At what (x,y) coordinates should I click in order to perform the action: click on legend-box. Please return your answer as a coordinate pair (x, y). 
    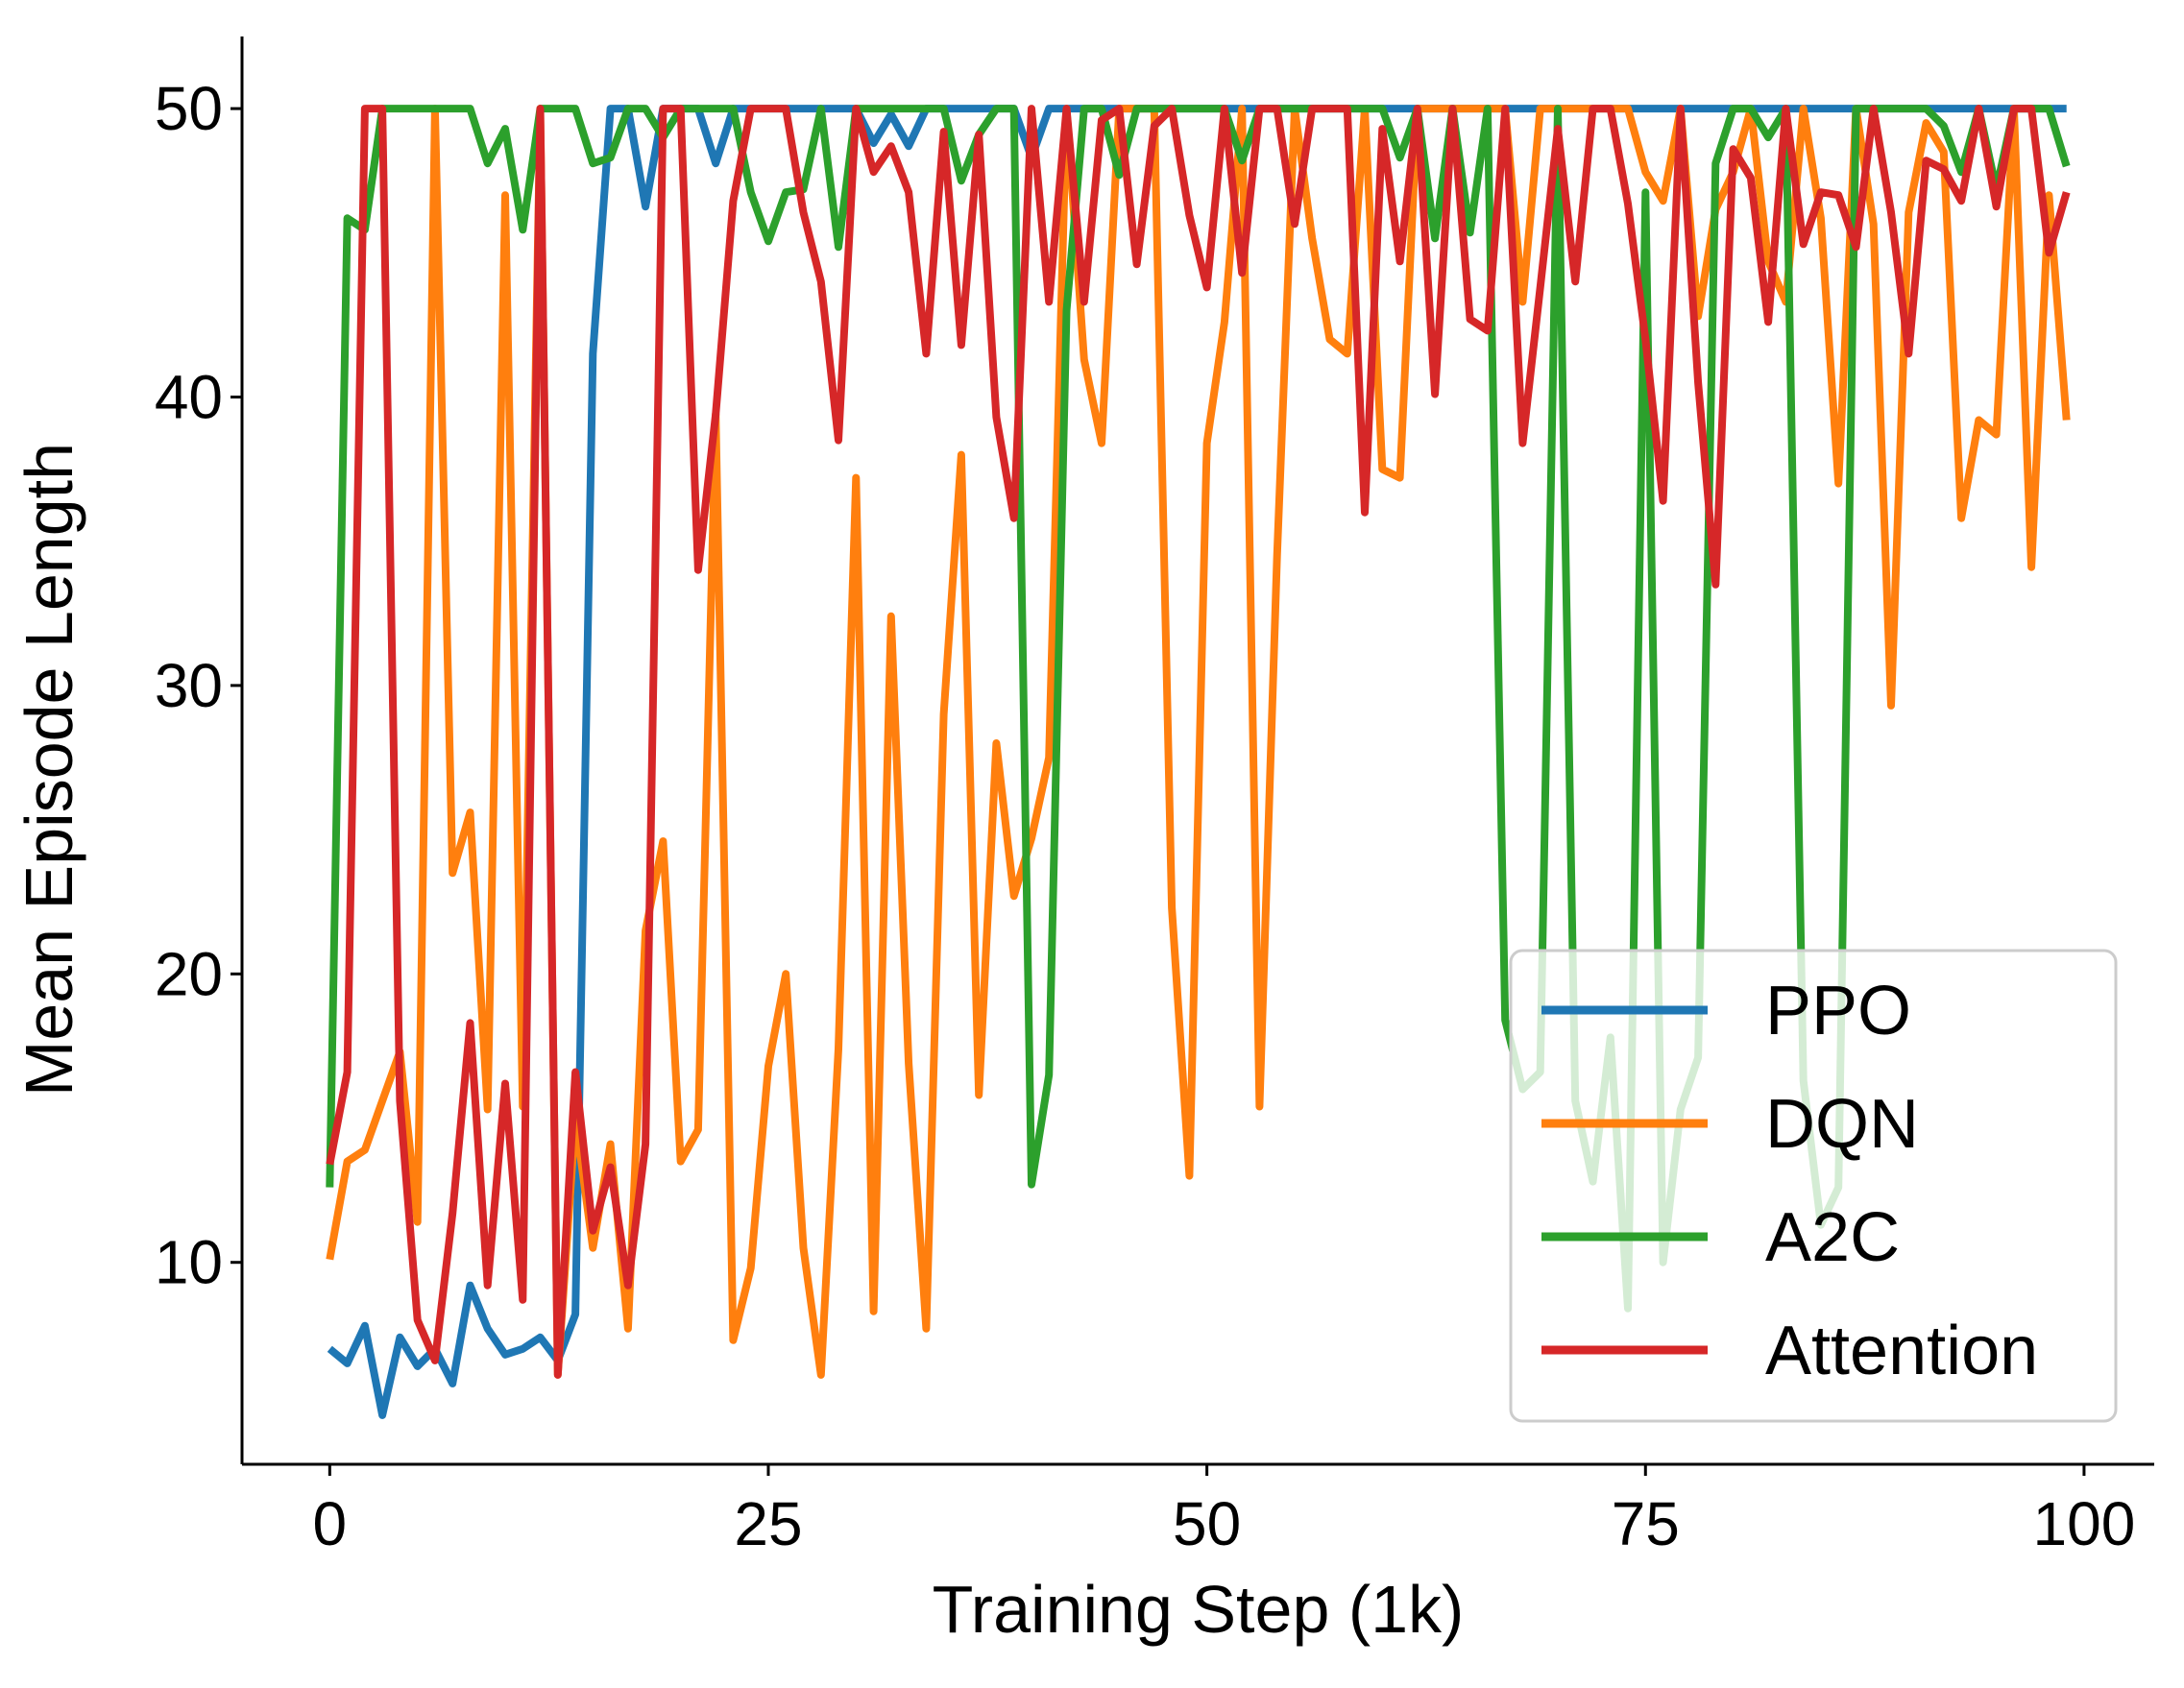
    Looking at the image, I should click on (1813, 1186).